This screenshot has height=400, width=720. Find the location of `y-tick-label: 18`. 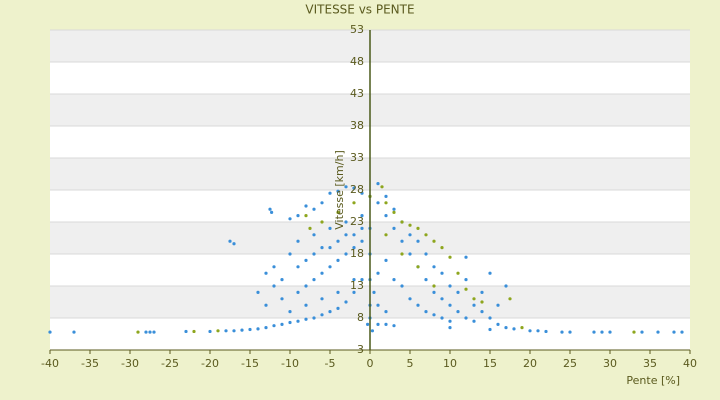

y-tick-label: 18 is located at coordinates (357, 253).